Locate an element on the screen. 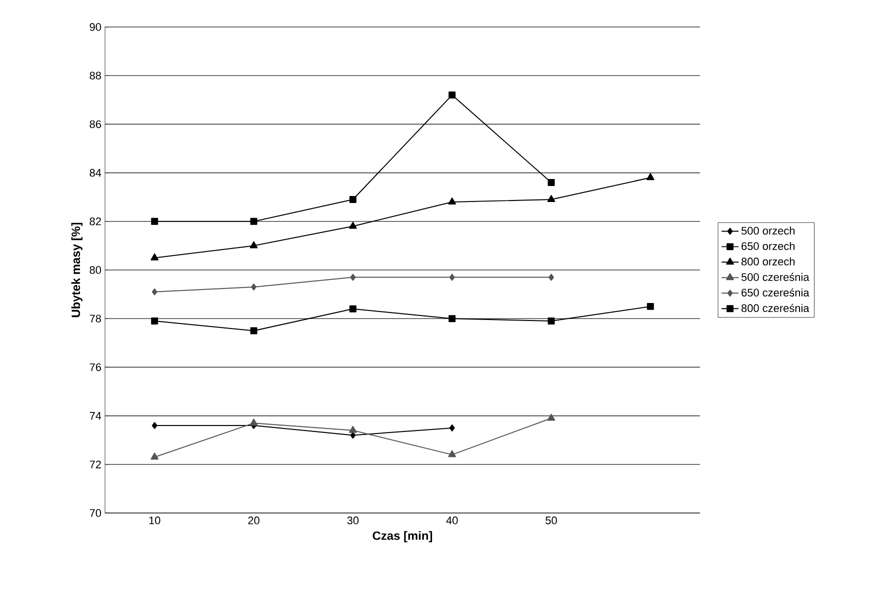 The height and width of the screenshot is (607, 888). x-tick-label: 50 is located at coordinates (551, 520).